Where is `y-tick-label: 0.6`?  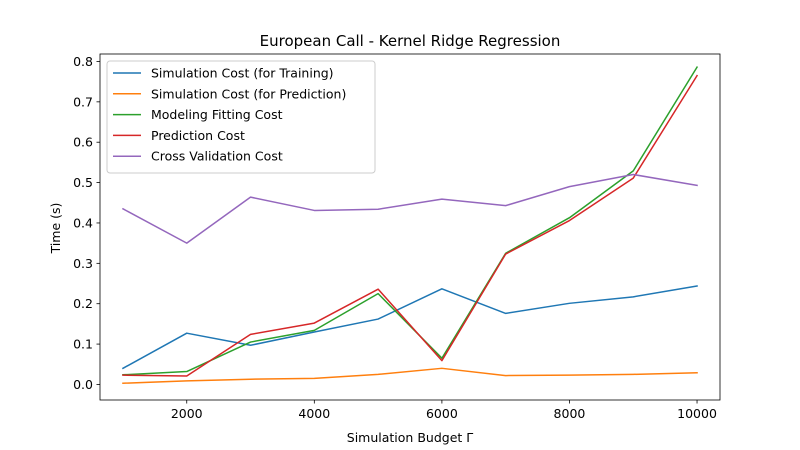
y-tick-label: 0.6 is located at coordinates (83, 142).